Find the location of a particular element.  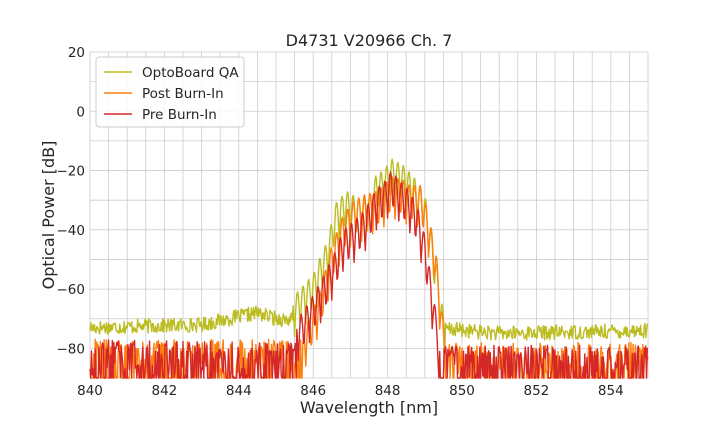

y-tick-label: 20 is located at coordinates (76, 53).